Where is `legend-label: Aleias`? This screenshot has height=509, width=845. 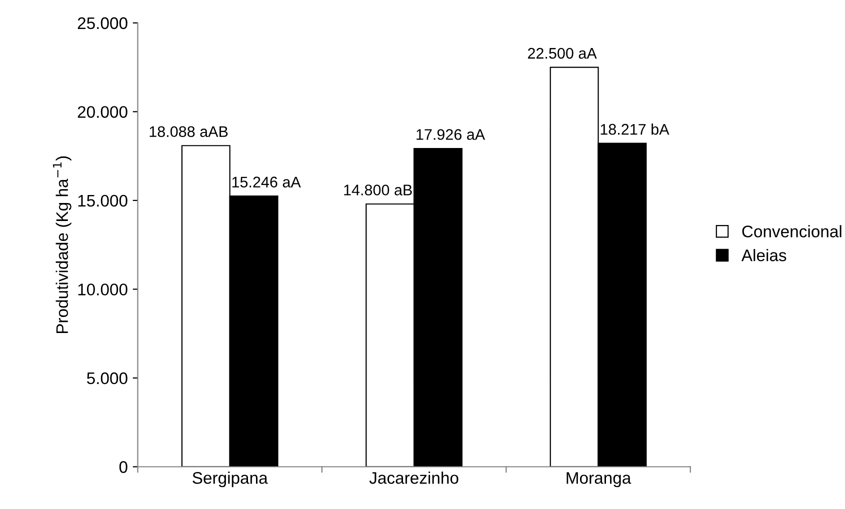 legend-label: Aleias is located at coordinates (763, 255).